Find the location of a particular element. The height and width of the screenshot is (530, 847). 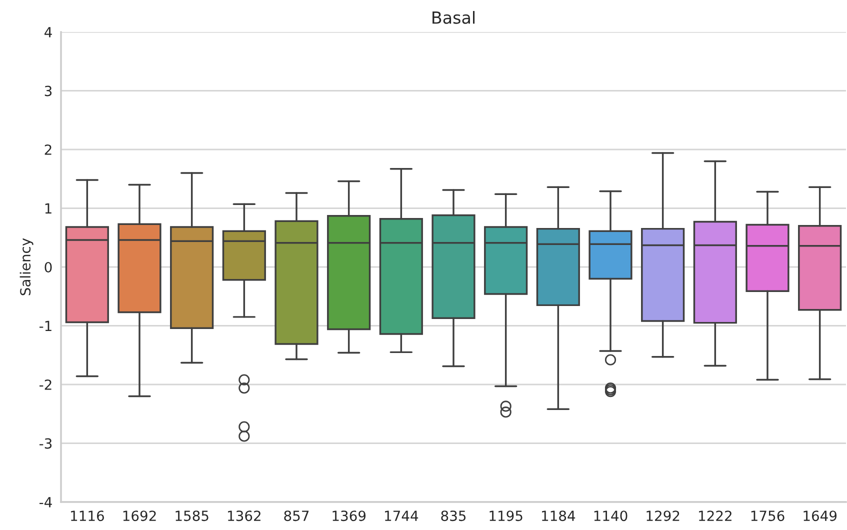

x-tick-label: 1195 is located at coordinates (506, 516).